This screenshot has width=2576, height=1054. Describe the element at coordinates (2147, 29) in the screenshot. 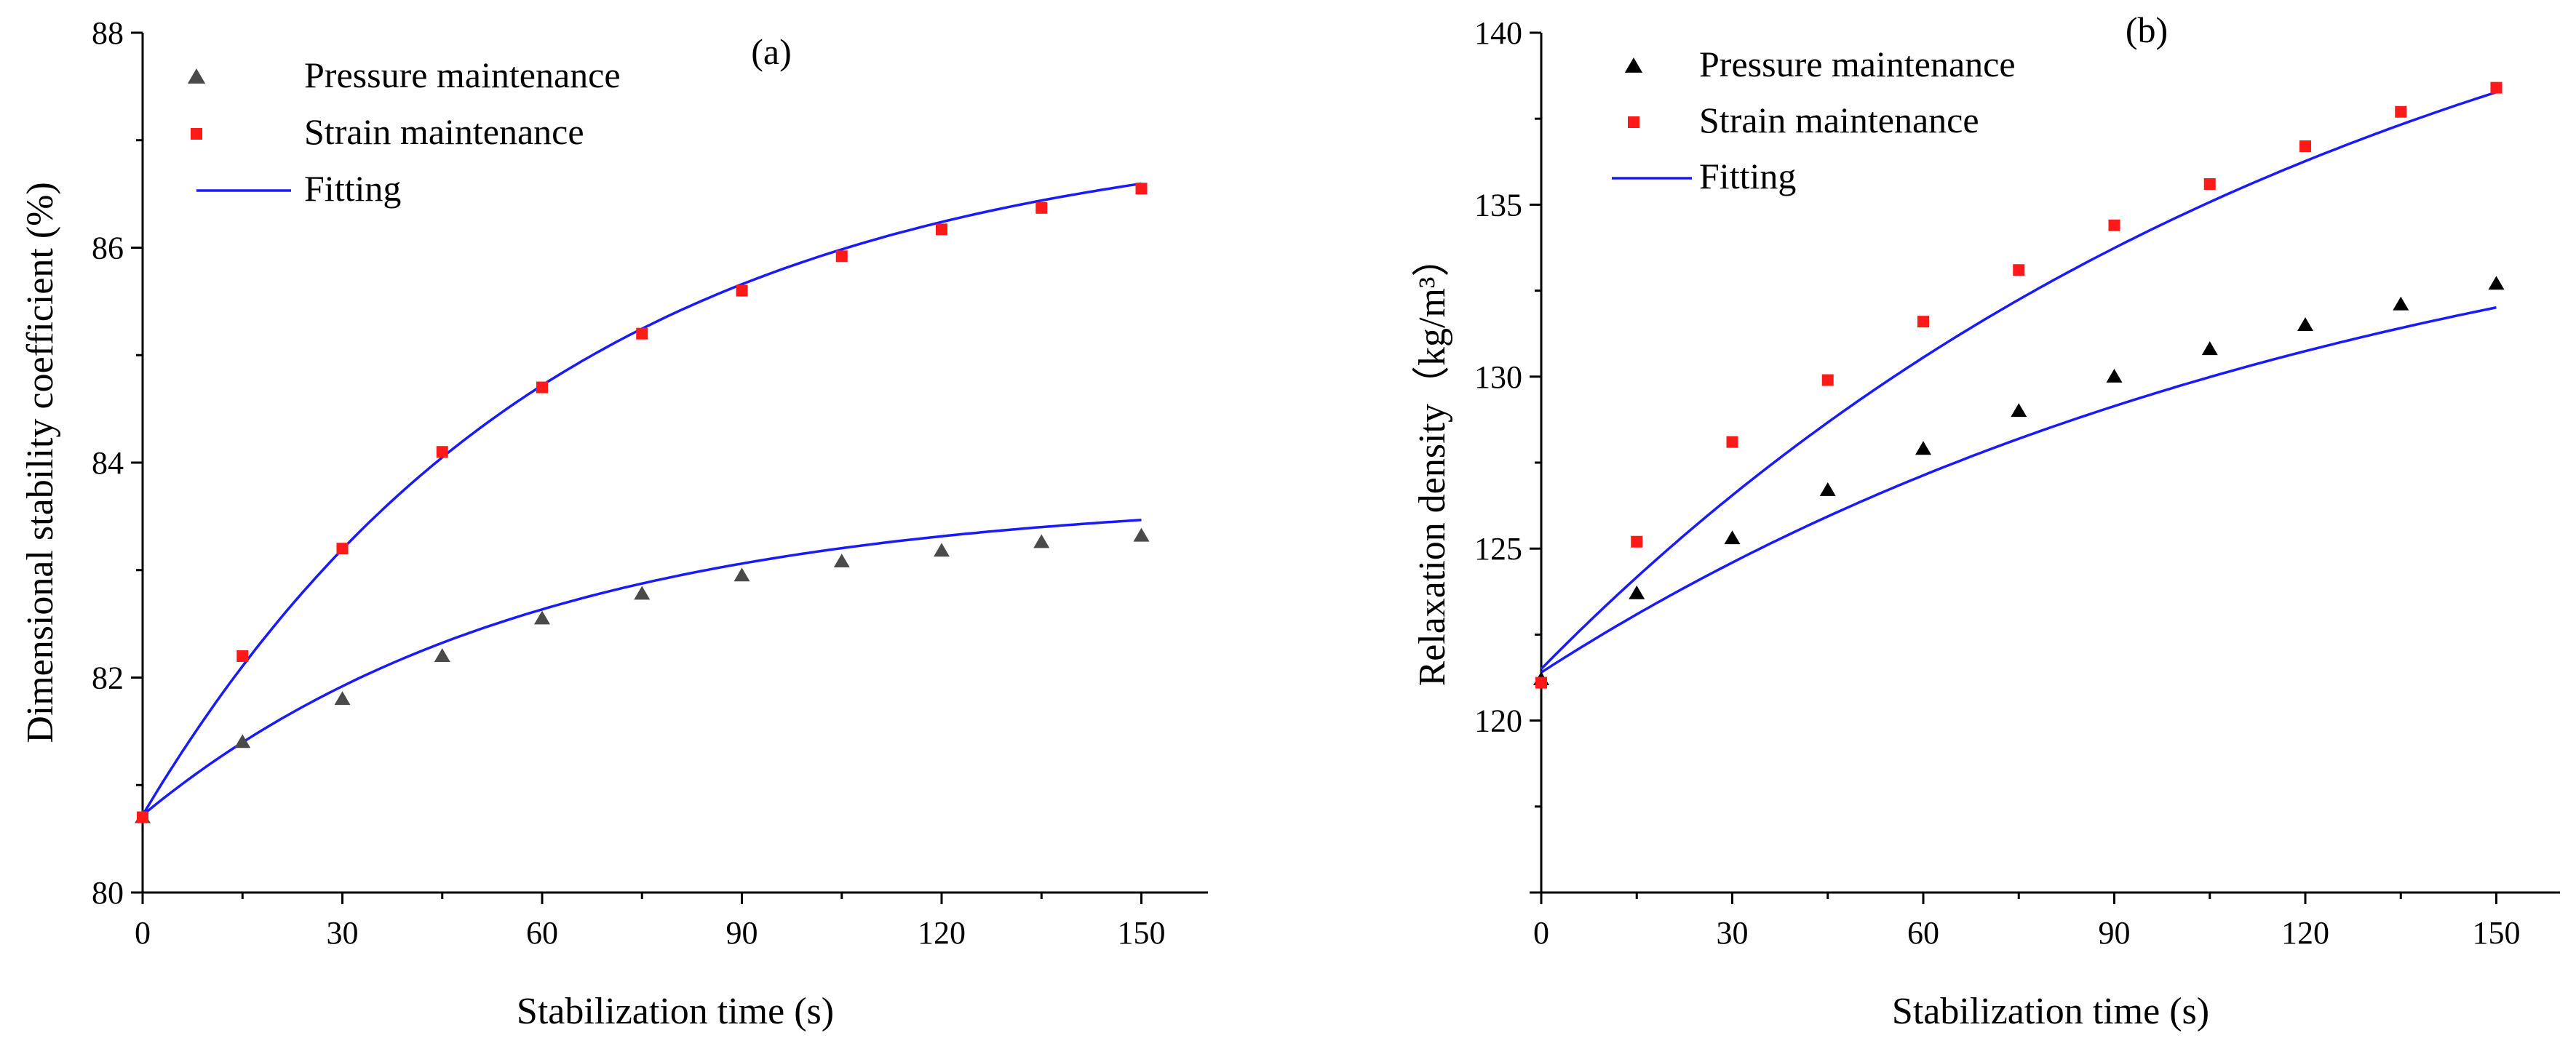

I see `panel-label: (b)` at that location.